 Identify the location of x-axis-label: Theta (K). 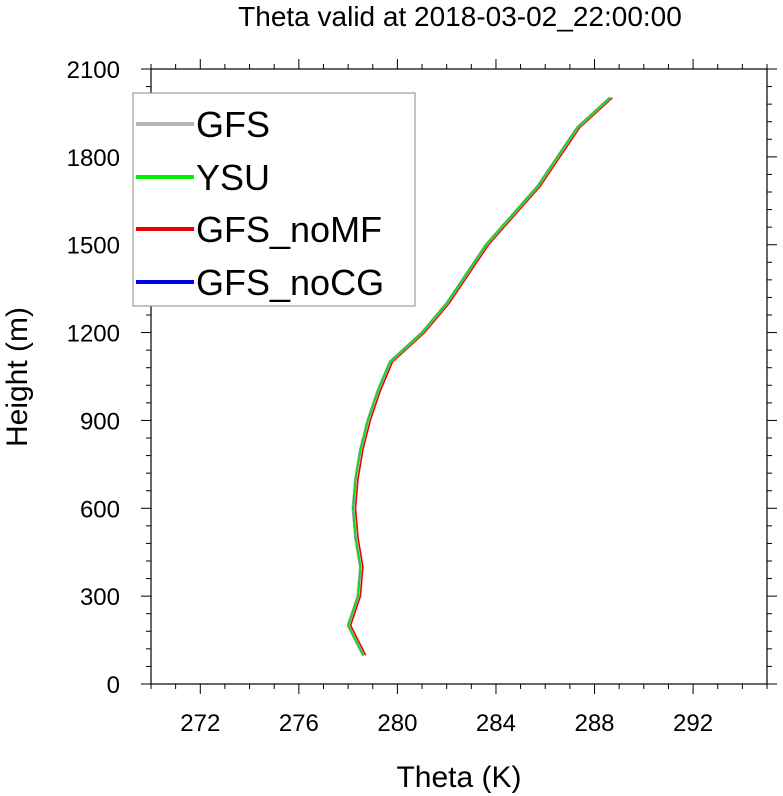
(458, 777).